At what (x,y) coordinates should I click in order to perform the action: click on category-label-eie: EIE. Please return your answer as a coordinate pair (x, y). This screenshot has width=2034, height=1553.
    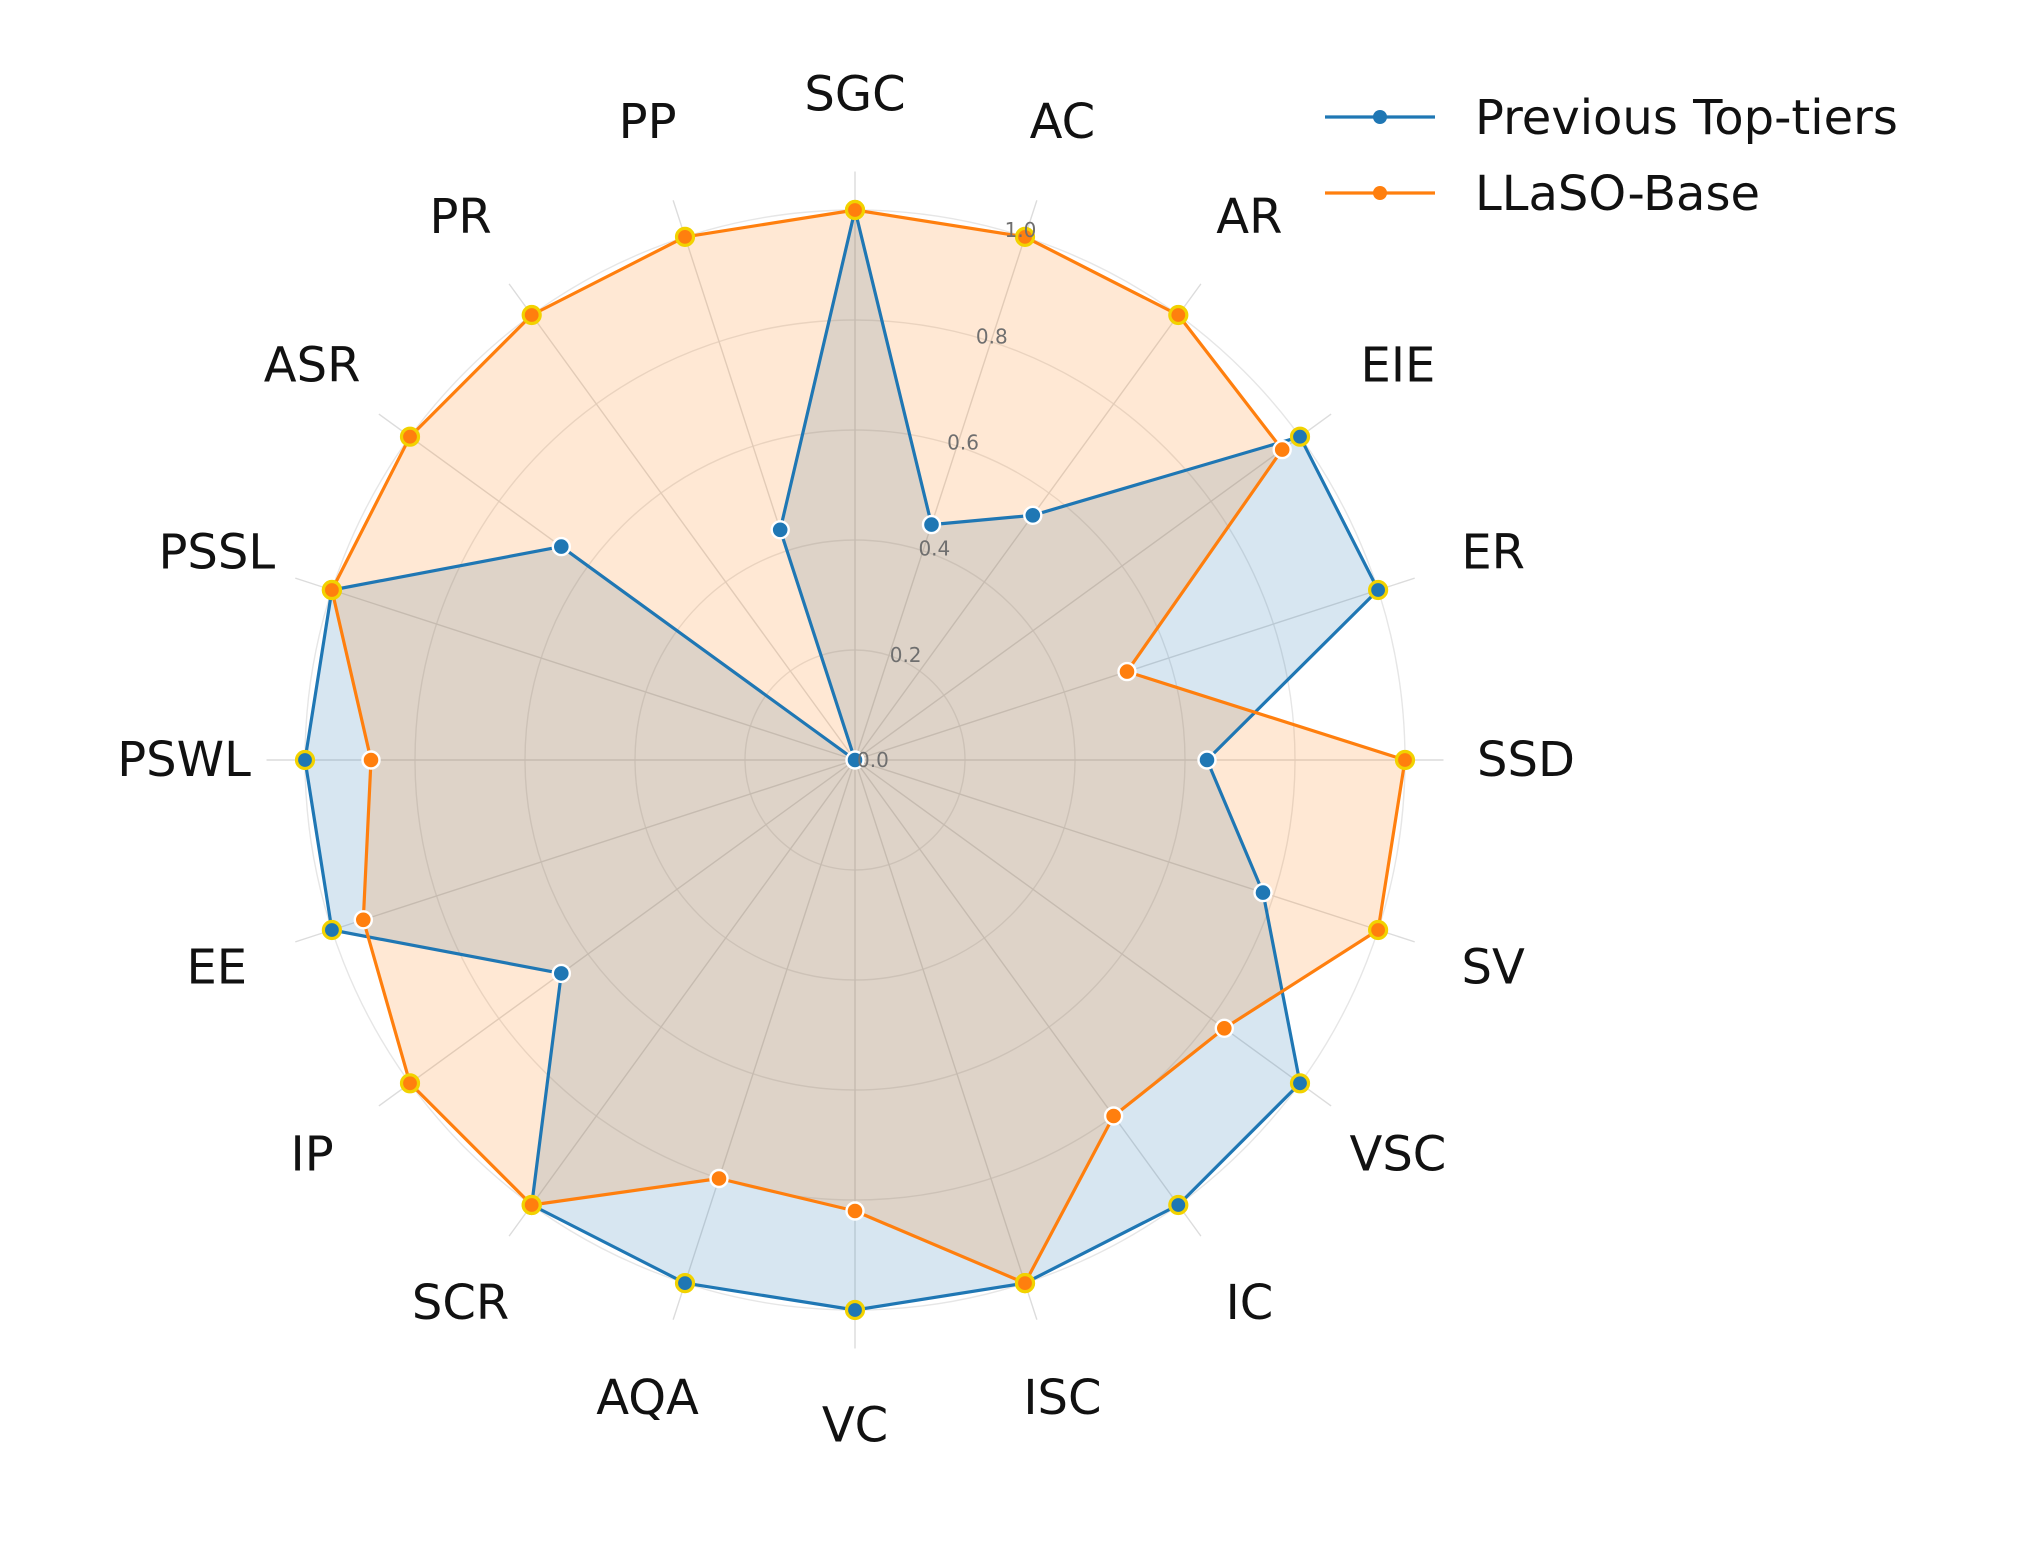
    Looking at the image, I should click on (1397, 366).